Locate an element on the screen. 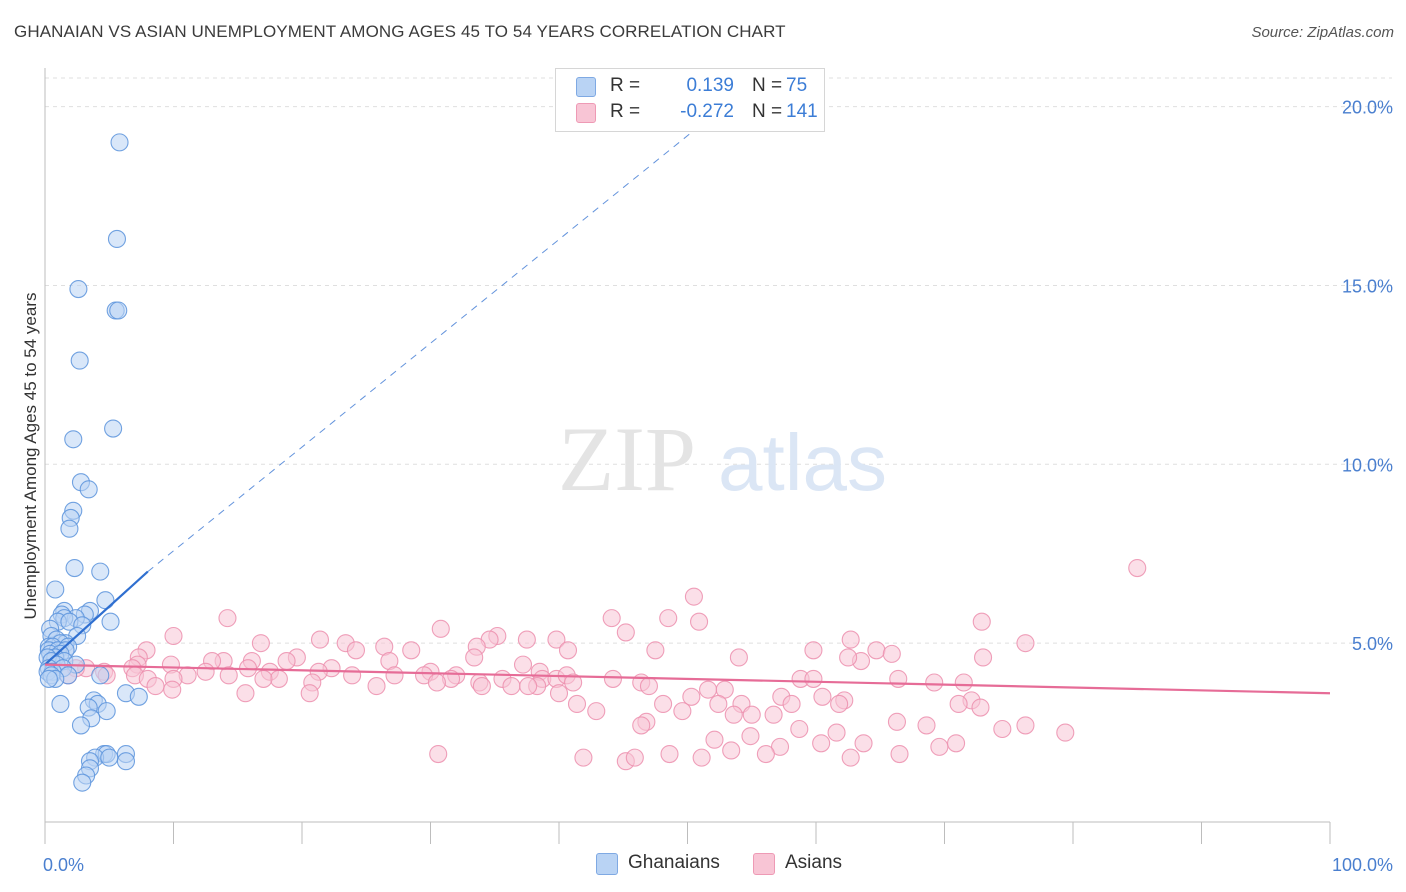 This screenshot has height=892, width=1406. y-tick-label-2: 15.0% is located at coordinates (1367, 286).